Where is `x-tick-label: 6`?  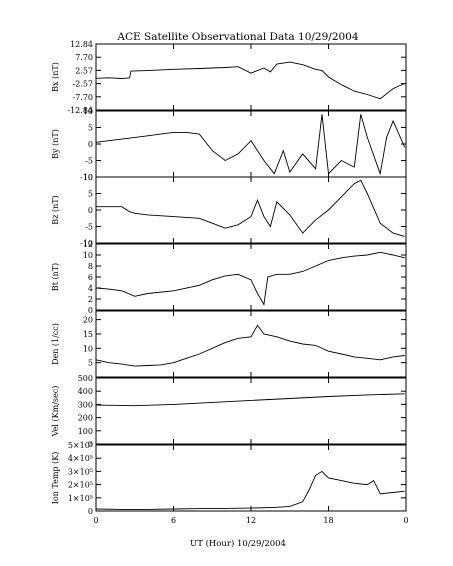
x-tick-label: 6 is located at coordinates (173, 520).